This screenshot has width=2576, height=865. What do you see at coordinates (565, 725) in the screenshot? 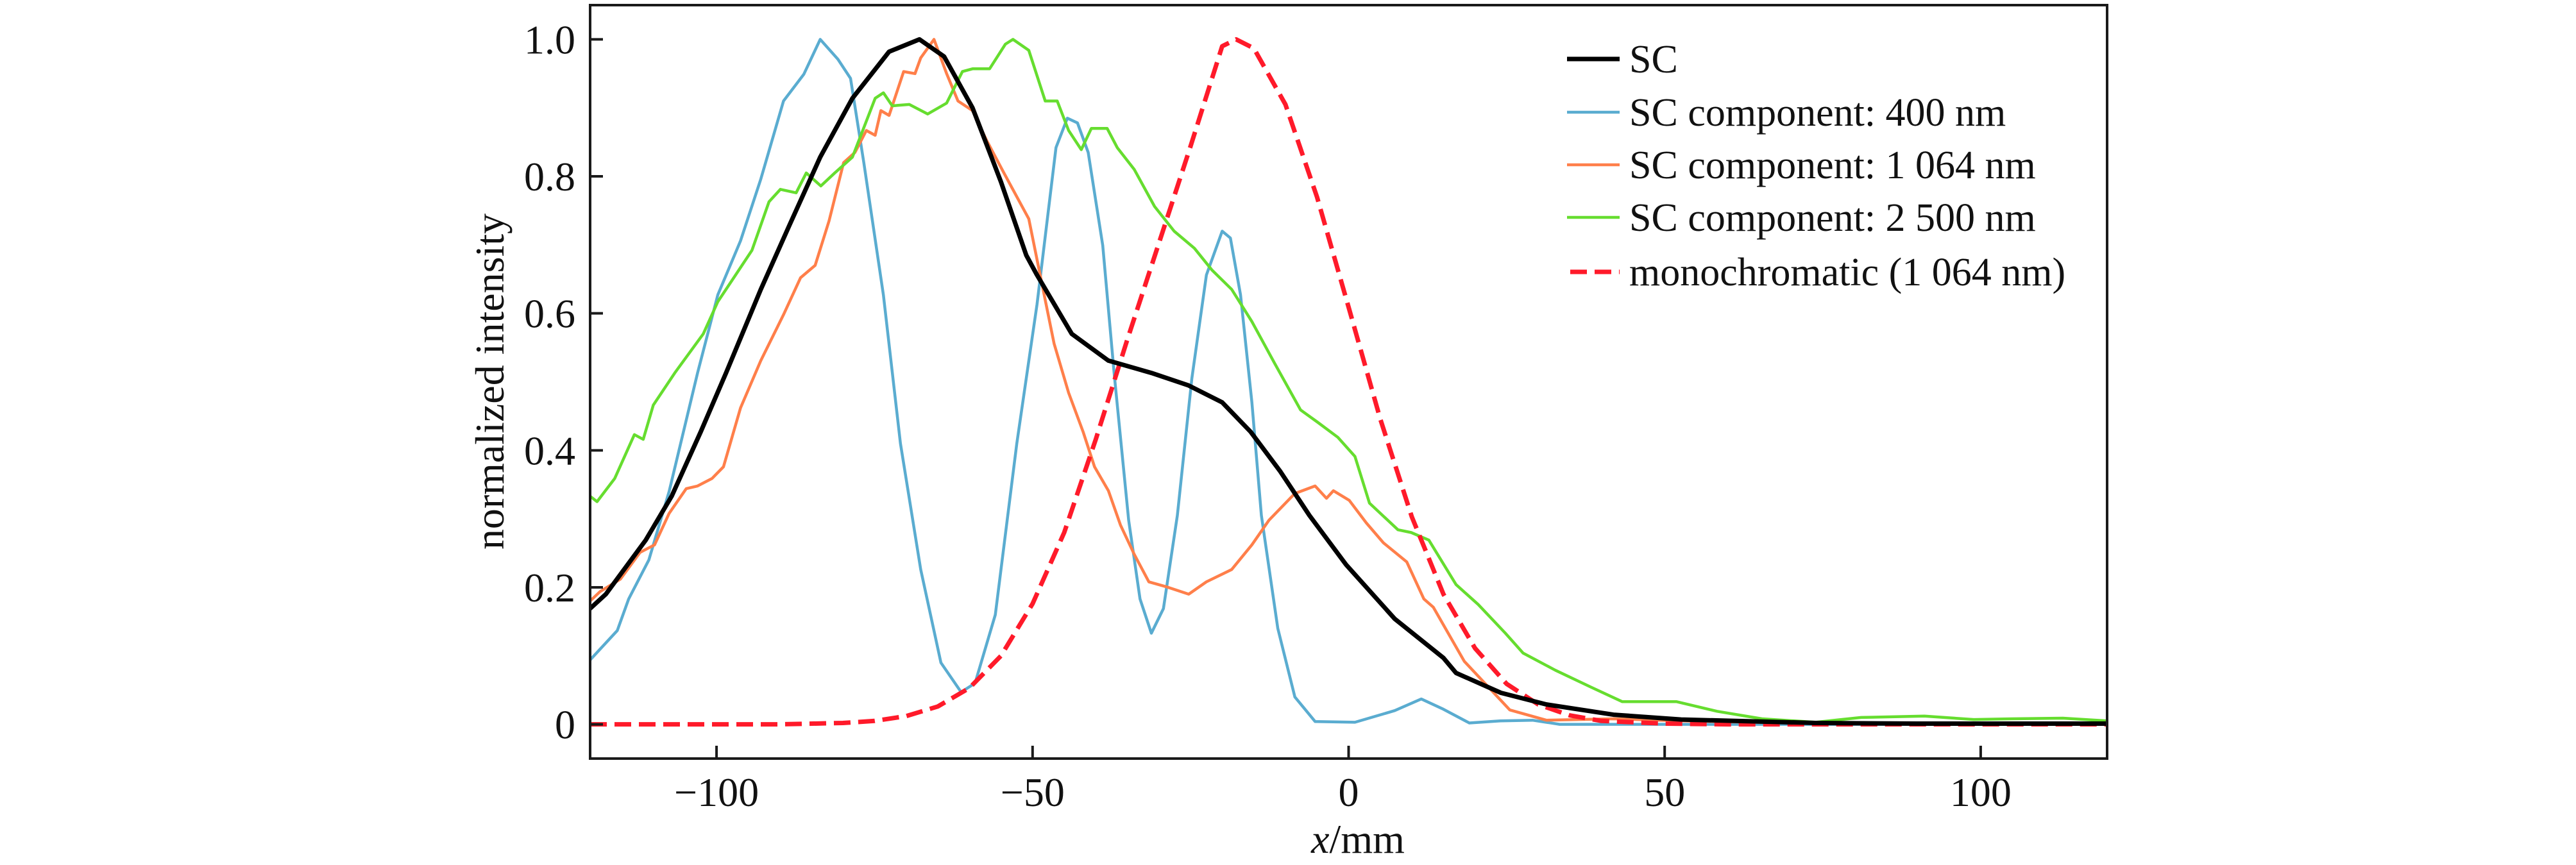
I see `y-tick-label: 0` at bounding box center [565, 725].